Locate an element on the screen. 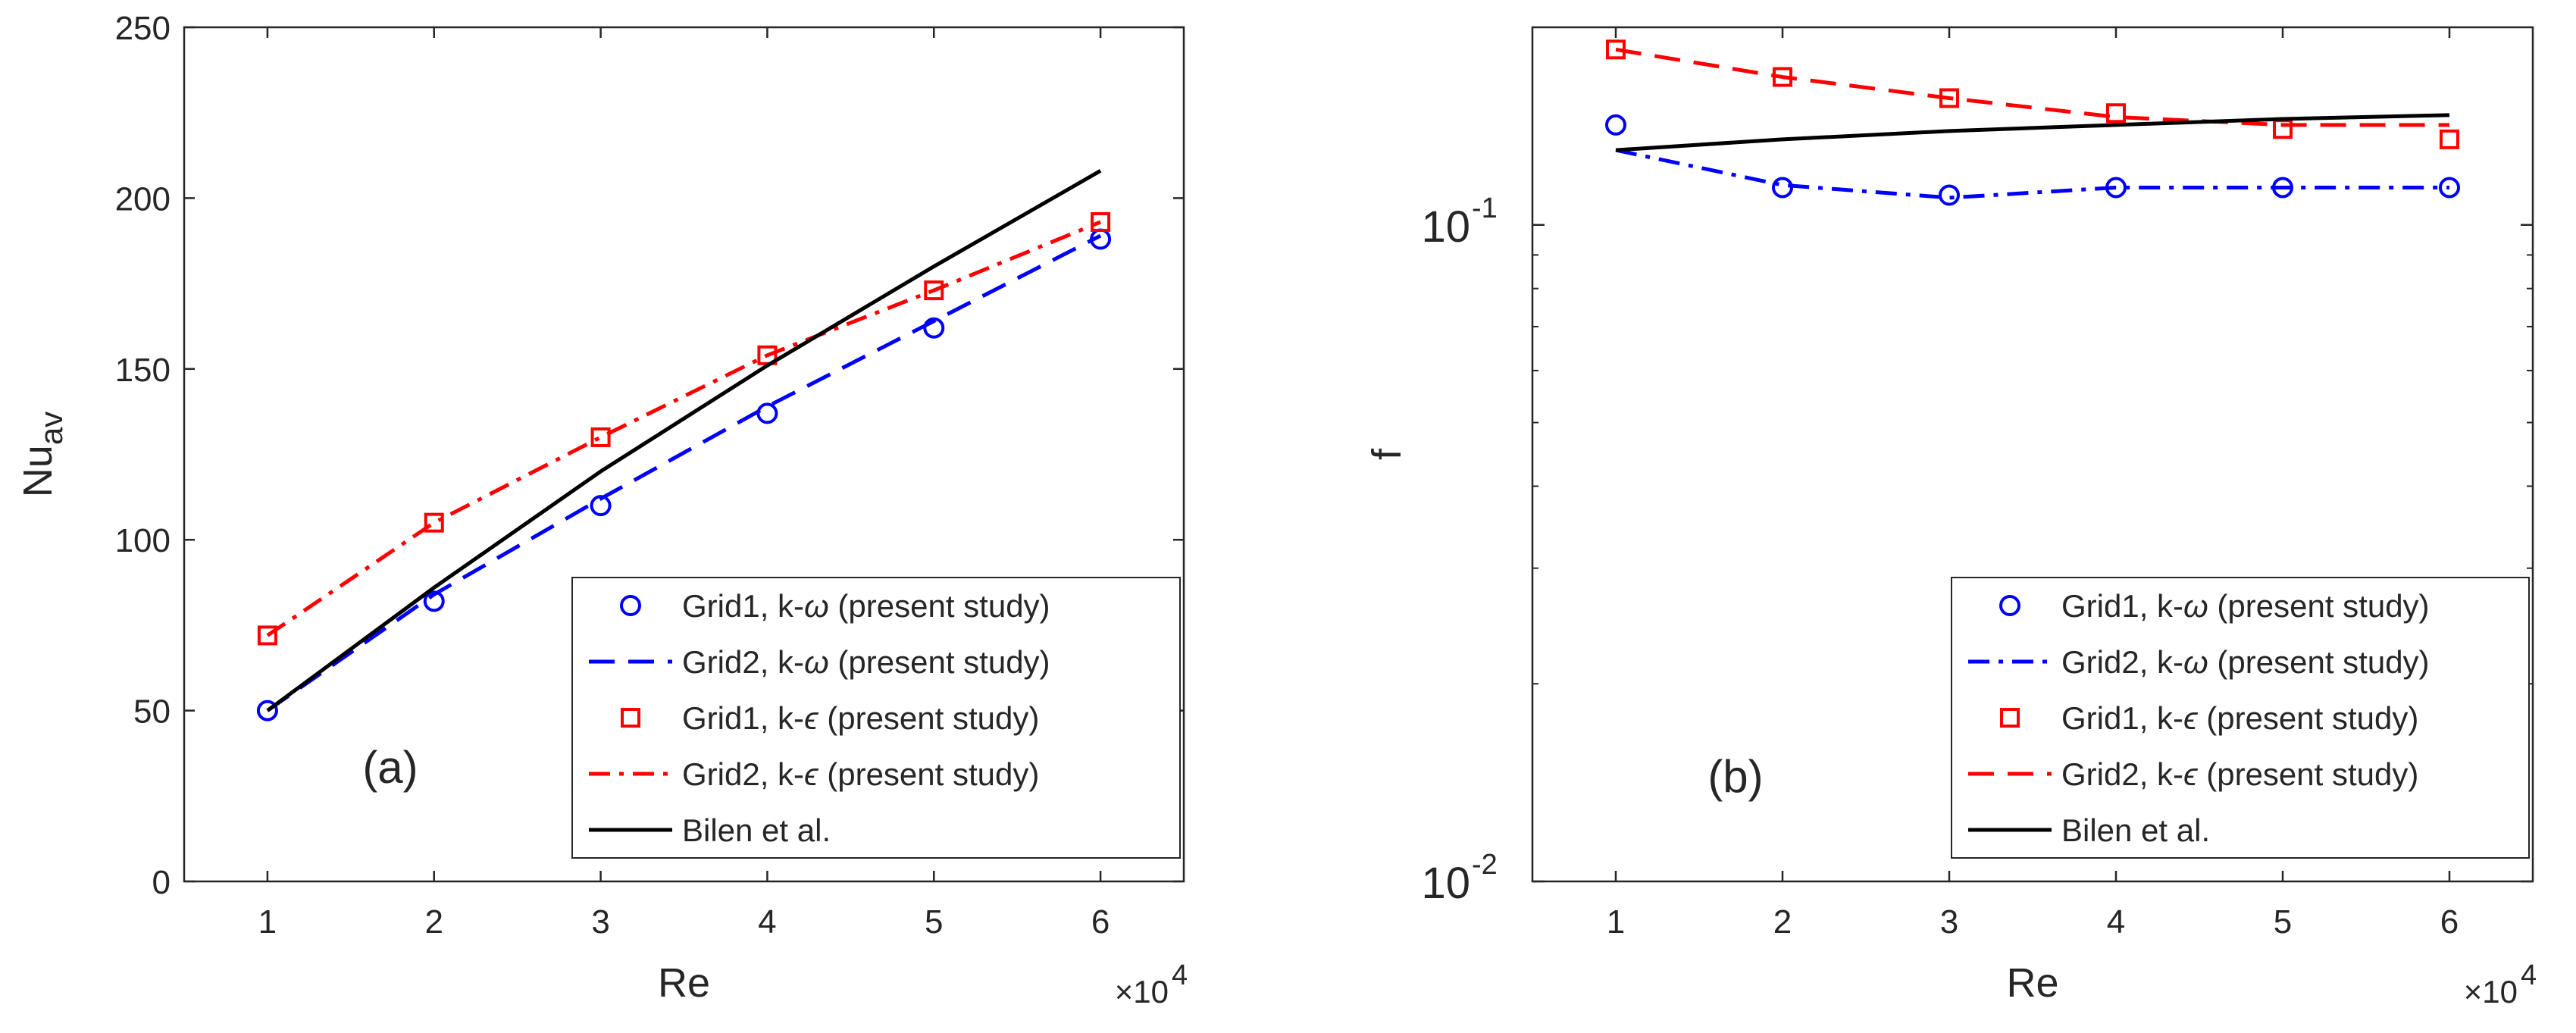 Image resolution: width=2576 pixels, height=1033 pixels. y-axis-label-main: f is located at coordinates (1387, 454).